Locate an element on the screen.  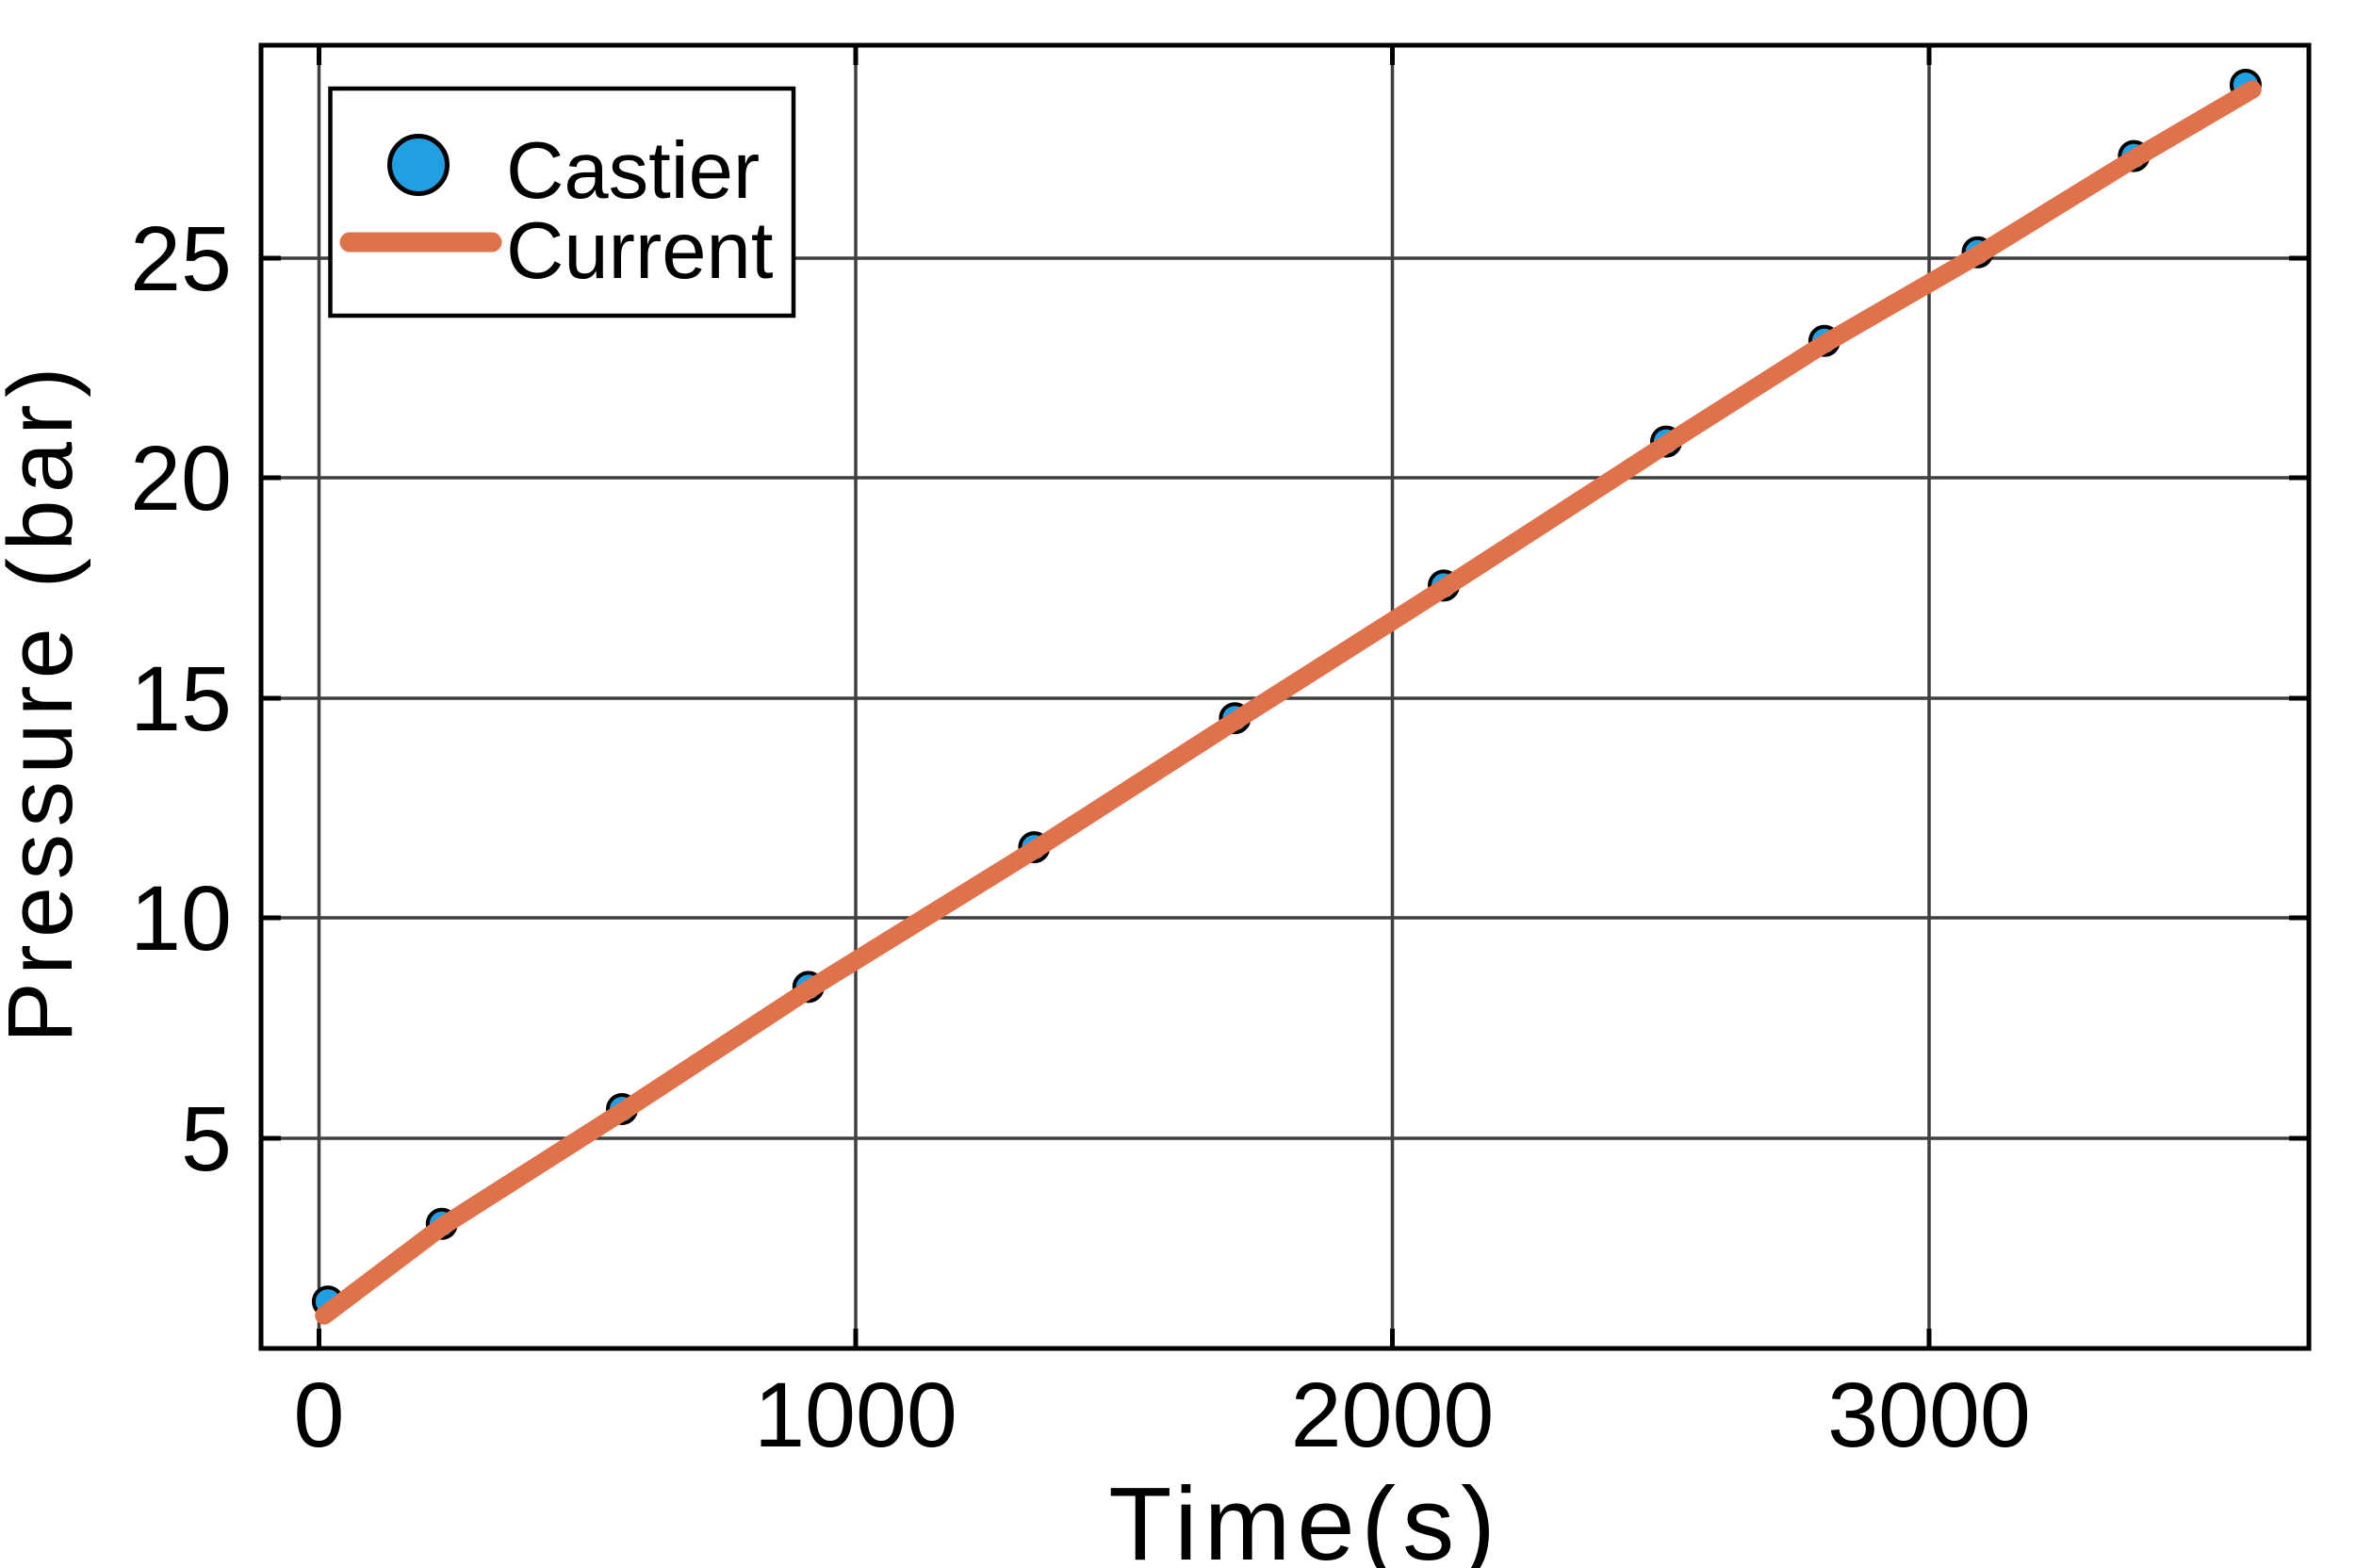
svg-text: Current is located at coordinates (639, 251).